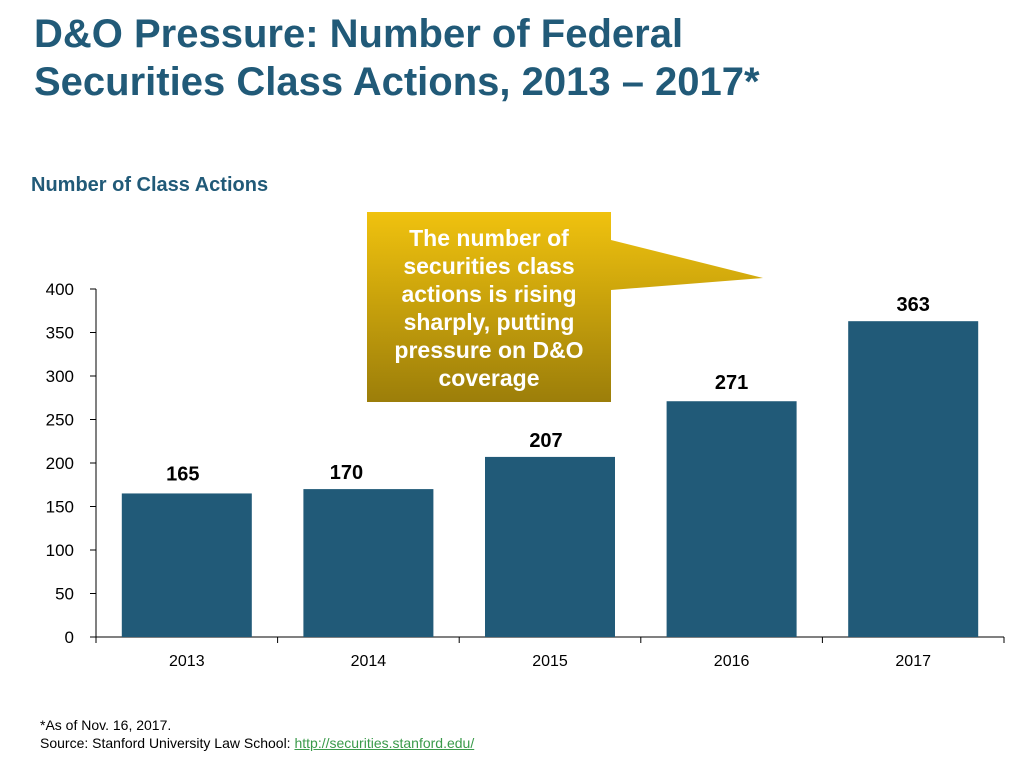 The width and height of the screenshot is (1024, 768). I want to click on bar-2014, so click(368, 563).